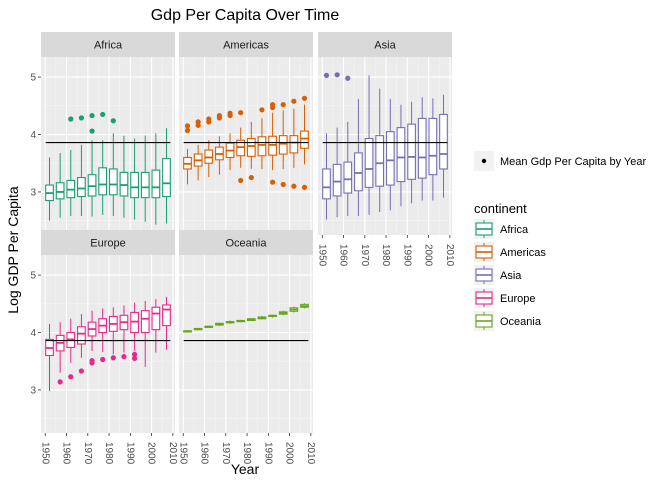 This screenshot has width=672, height=480. Describe the element at coordinates (484, 161) in the screenshot. I see `legend-mean-key-point` at that location.